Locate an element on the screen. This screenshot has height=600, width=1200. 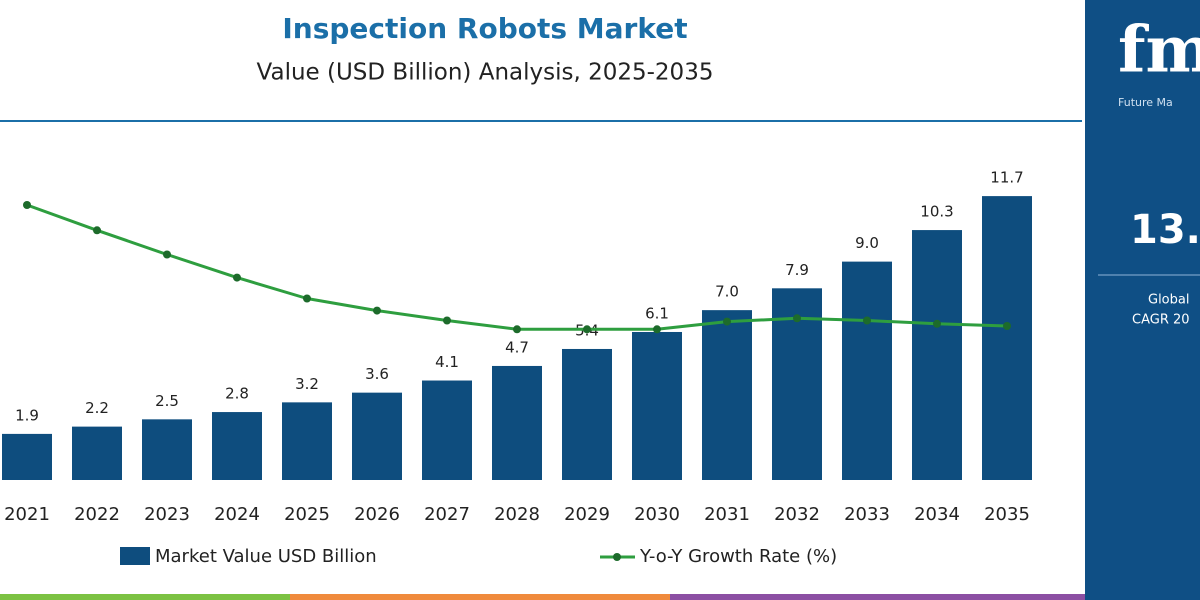
cagr-period: CAGR 20 is located at coordinates (1161, 320).